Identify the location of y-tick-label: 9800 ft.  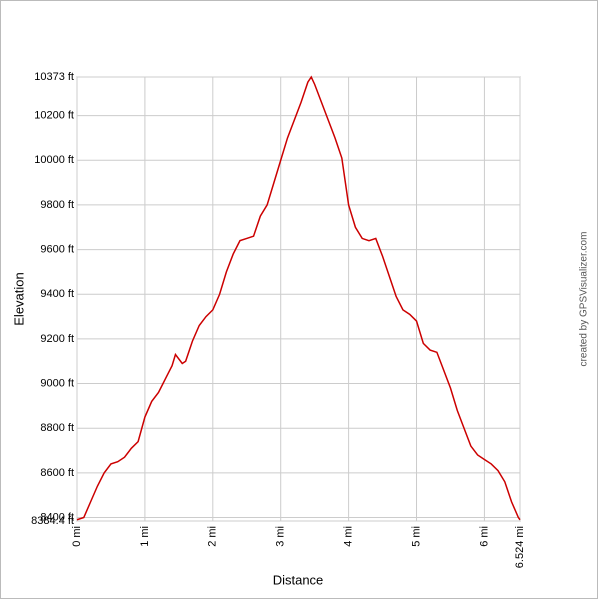
(57, 205).